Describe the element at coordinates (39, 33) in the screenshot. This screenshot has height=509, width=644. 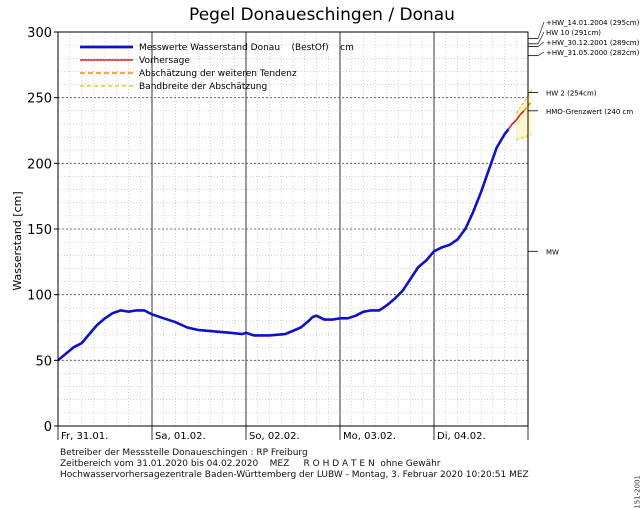
I see `y-tick-label: 300` at that location.